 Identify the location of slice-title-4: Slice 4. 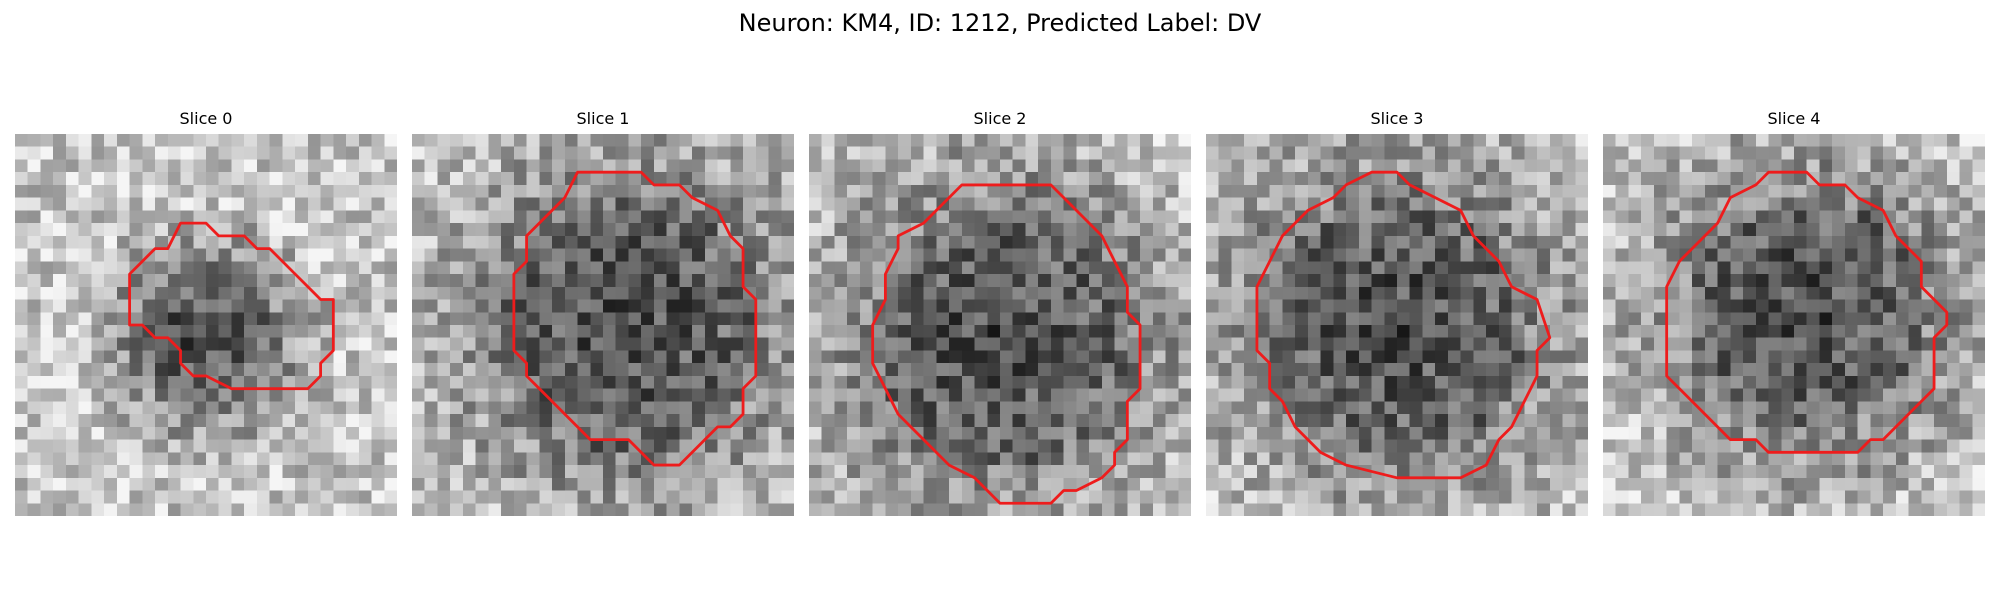
(1794, 118).